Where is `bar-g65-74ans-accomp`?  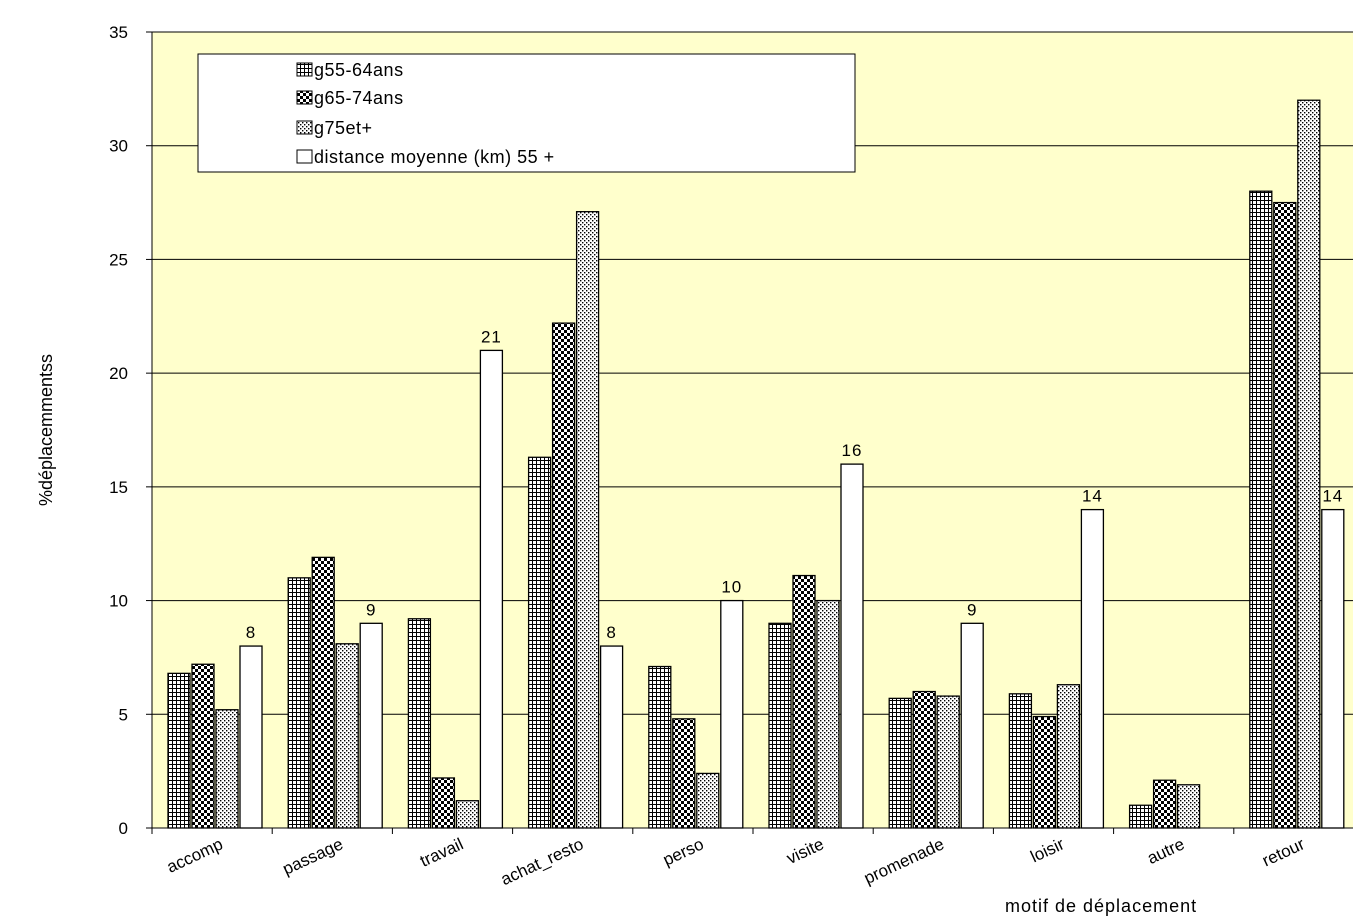
bar-g65-74ans-accomp is located at coordinates (203, 746).